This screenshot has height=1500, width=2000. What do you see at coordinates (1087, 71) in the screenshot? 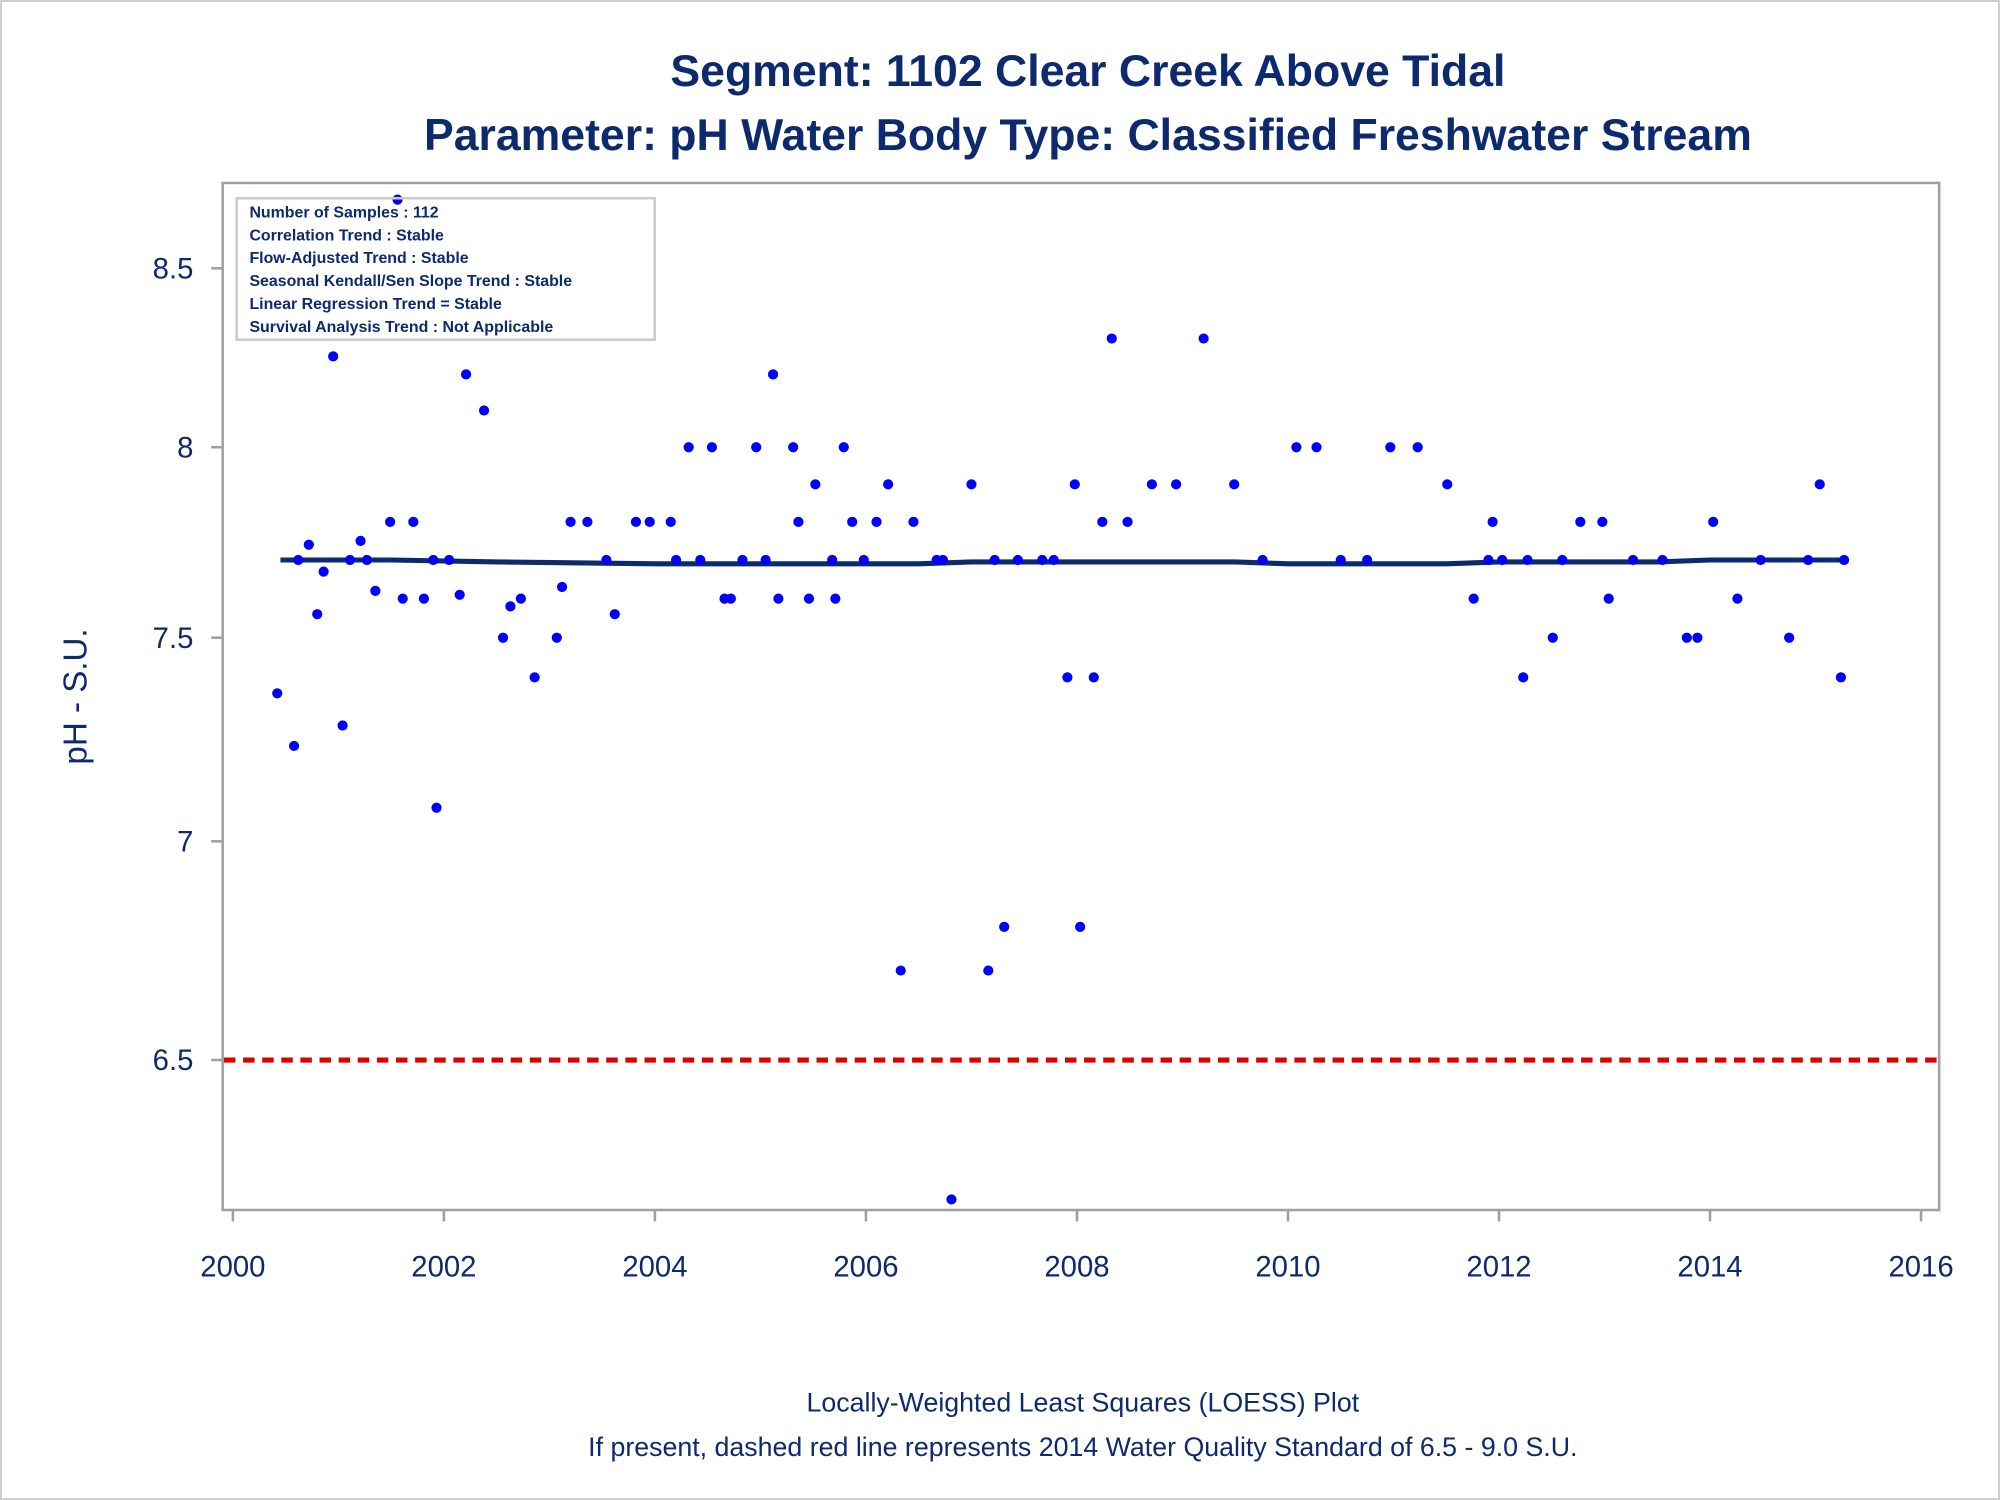
I see `chart-title: Segment: 1102 Clear Creek Above Tidal` at bounding box center [1087, 71].